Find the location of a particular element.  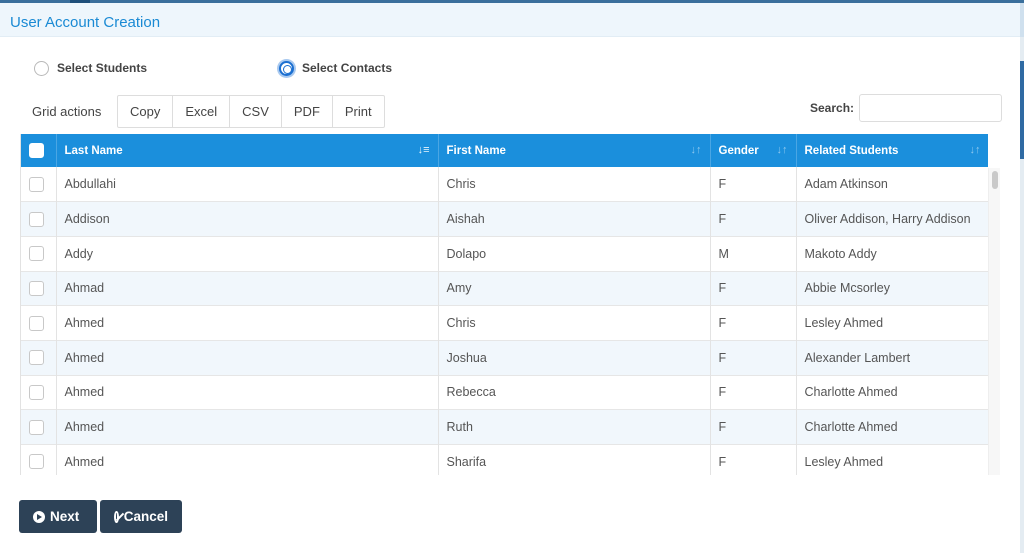

next-button: Next is located at coordinates (58, 516).